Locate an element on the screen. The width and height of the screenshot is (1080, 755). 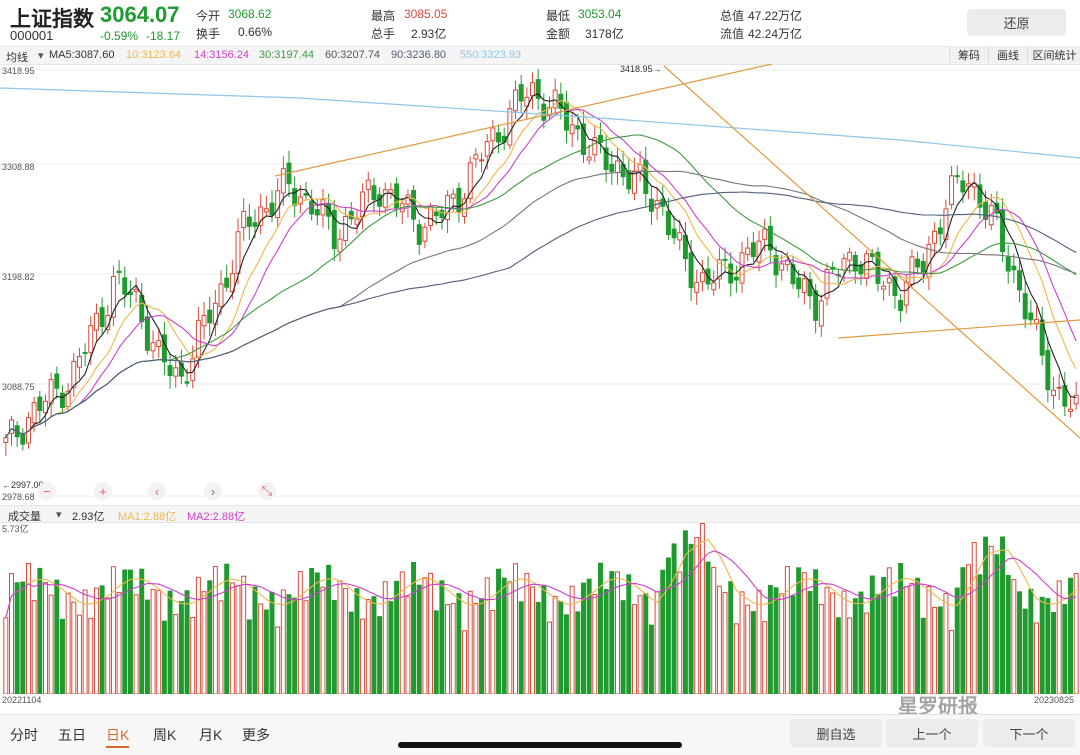
prev-button: 上一个 is located at coordinates (932, 733).